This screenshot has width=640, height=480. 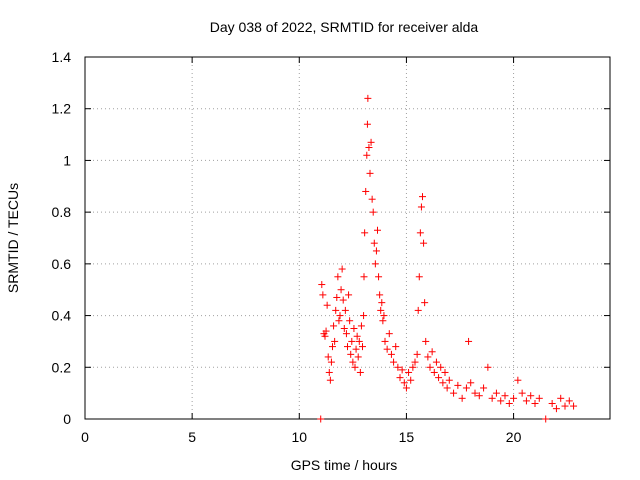 What do you see at coordinates (62, 57) in the screenshot?
I see `y-tick-label: 1.4` at bounding box center [62, 57].